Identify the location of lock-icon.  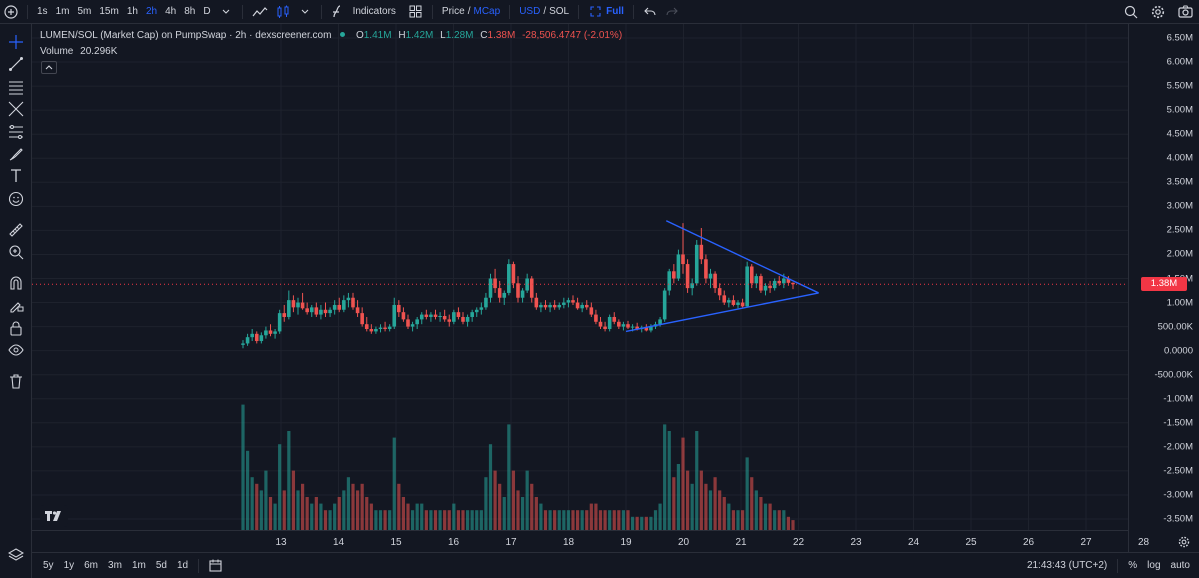
(16, 328).